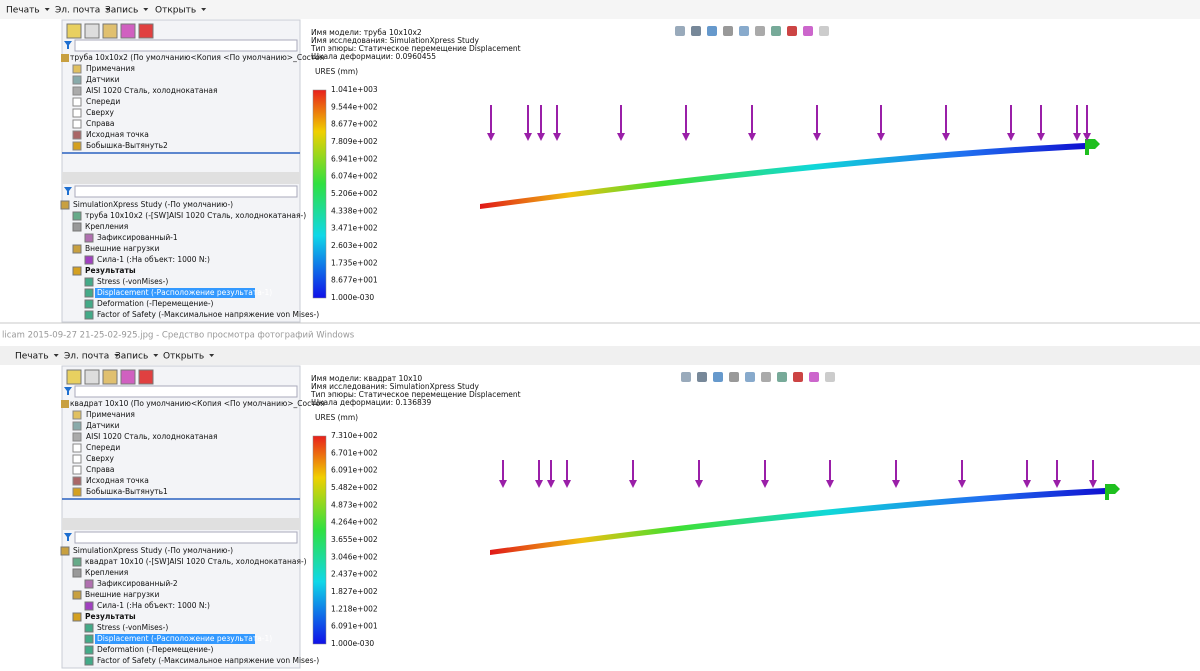 The height and width of the screenshot is (671, 1200). What do you see at coordinates (354, 487) in the screenshot?
I see `legend-label: 5.482e+002` at bounding box center [354, 487].